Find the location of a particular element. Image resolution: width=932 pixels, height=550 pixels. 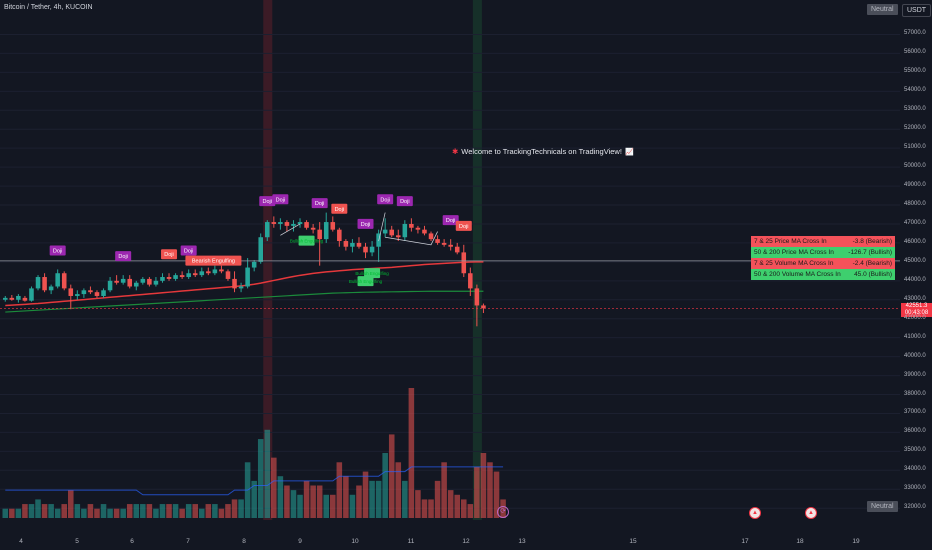

ma-row-label: 7 & 25 Price MA Cross In is located at coordinates (790, 241).